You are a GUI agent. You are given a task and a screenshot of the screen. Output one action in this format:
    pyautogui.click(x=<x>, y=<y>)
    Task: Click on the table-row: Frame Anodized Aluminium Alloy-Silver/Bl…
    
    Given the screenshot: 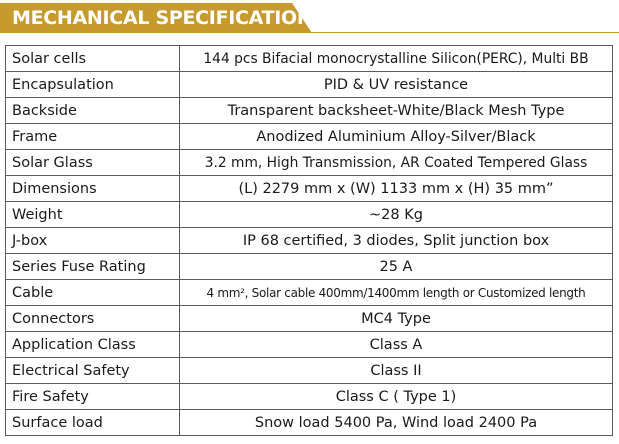 What is the action you would take?
    pyautogui.click(x=309, y=136)
    